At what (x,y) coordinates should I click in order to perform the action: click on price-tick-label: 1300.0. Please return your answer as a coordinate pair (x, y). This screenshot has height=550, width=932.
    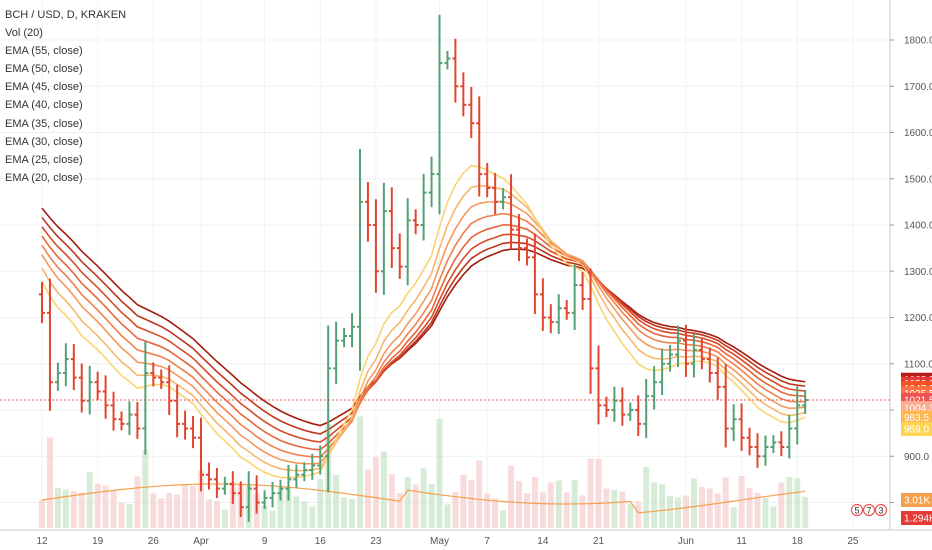
    Looking at the image, I should click on (918, 272).